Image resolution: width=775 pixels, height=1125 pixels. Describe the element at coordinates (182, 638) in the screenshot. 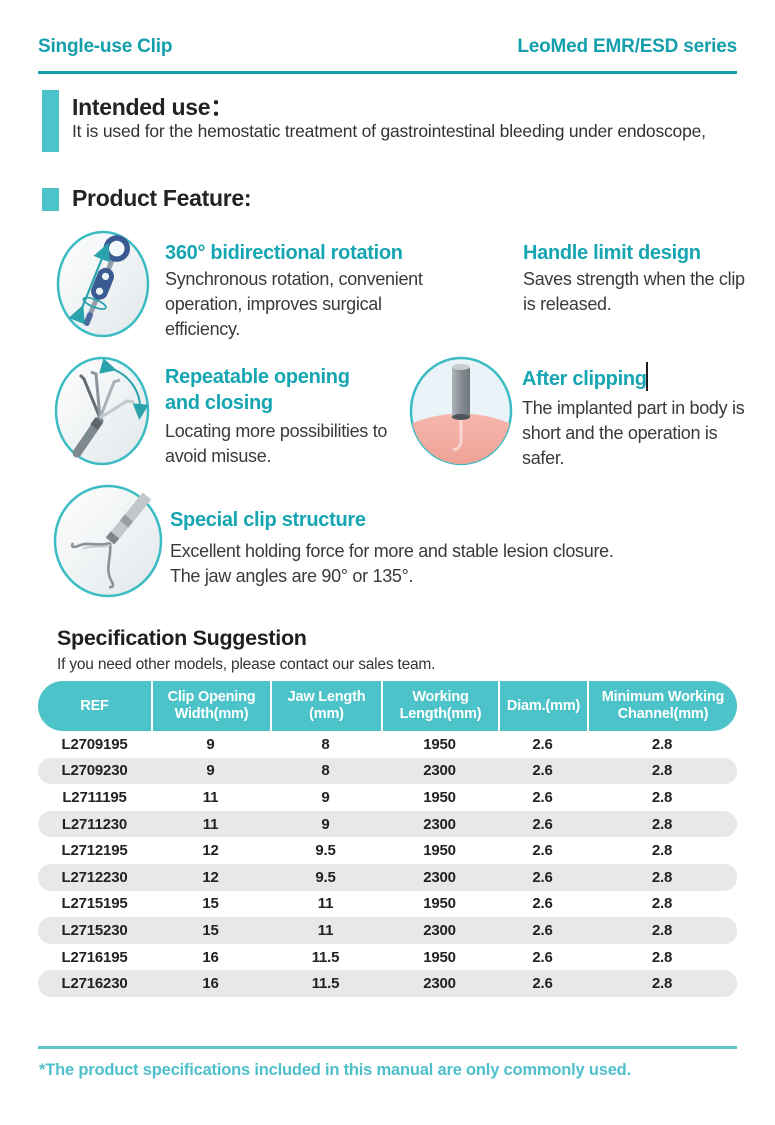

I see `spec-title: Specification Suggestion` at that location.